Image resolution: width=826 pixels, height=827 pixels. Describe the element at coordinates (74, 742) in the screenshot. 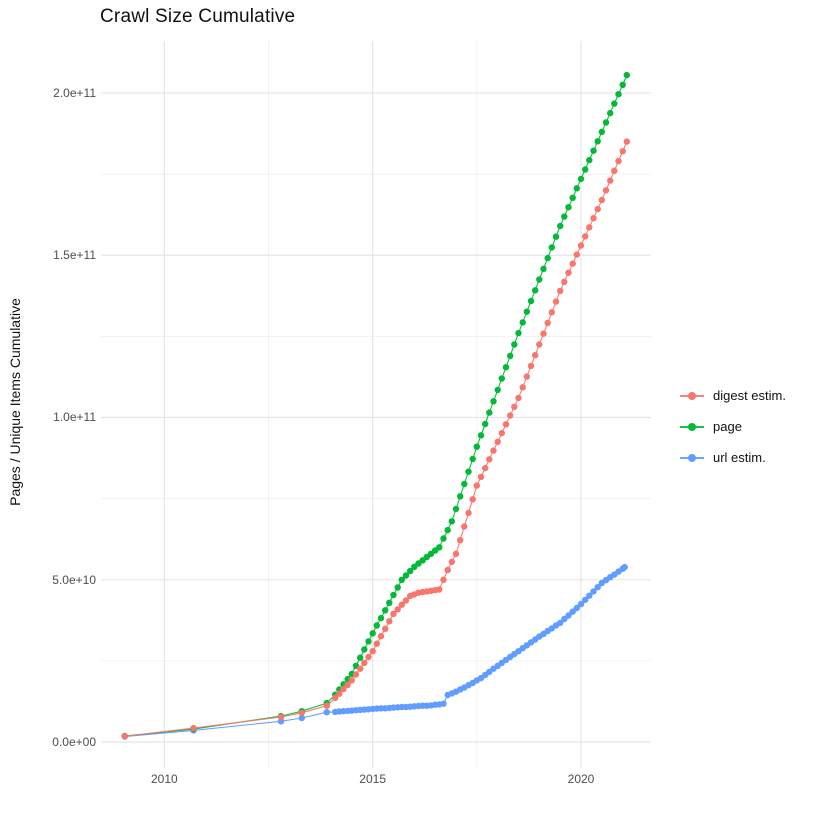

I see `y-tick-label: 0.0e+00` at that location.